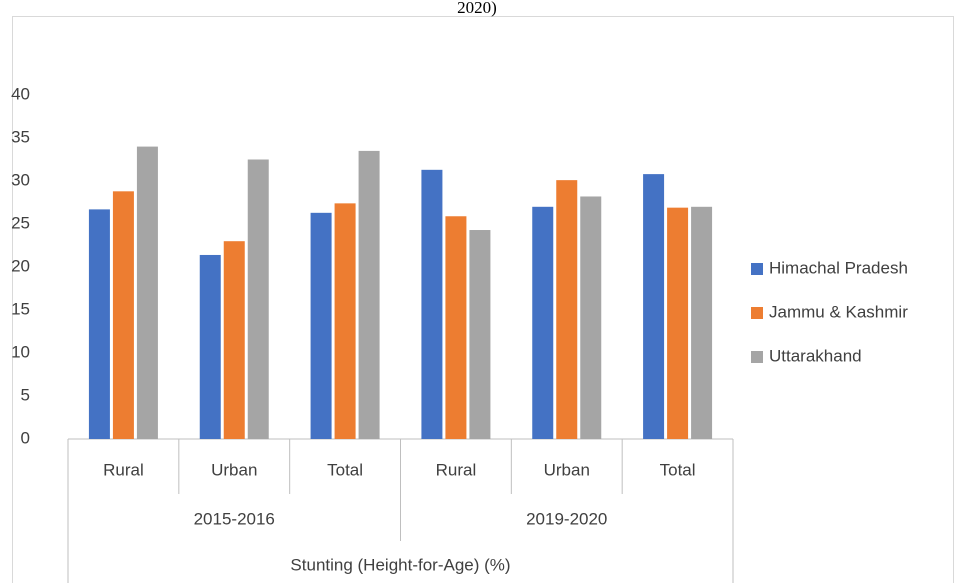 Image resolution: width=955 pixels, height=583 pixels. I want to click on legend-label: Uttarakhand, so click(815, 355).